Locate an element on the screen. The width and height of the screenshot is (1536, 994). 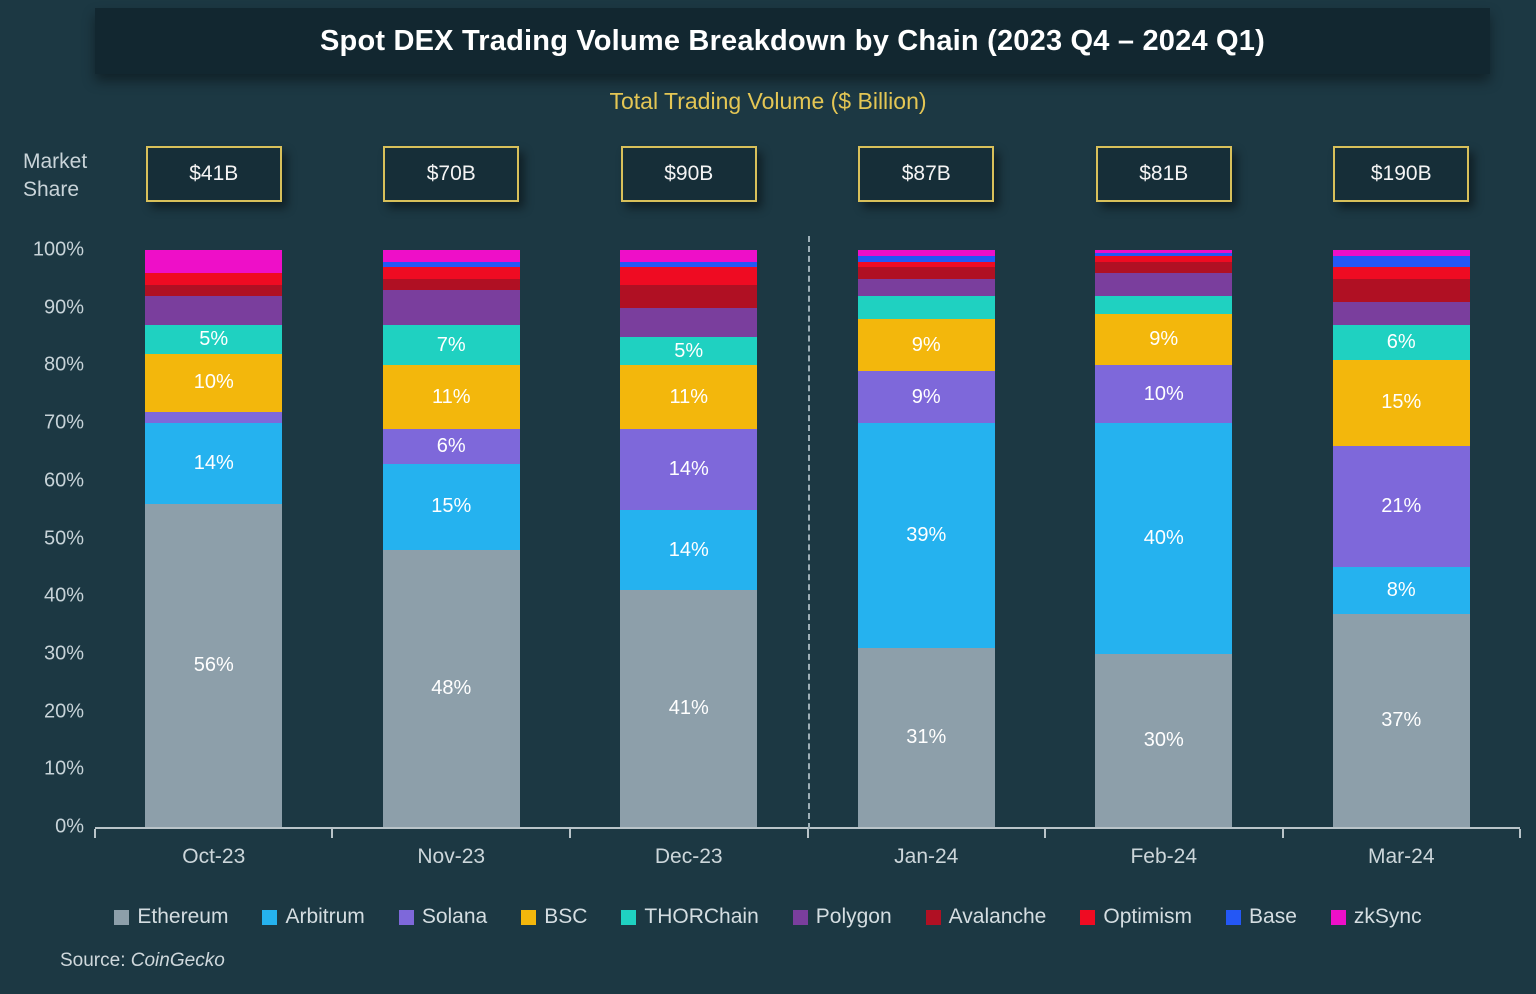
total-volume-badge: $90B is located at coordinates (688, 174).